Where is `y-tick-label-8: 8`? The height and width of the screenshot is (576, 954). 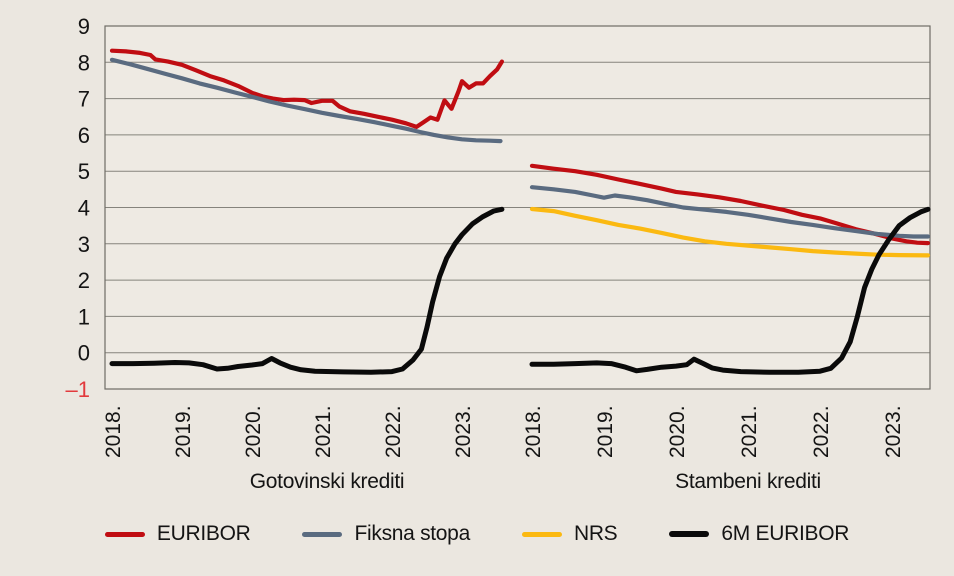
y-tick-label-8: 8 is located at coordinates (84, 62).